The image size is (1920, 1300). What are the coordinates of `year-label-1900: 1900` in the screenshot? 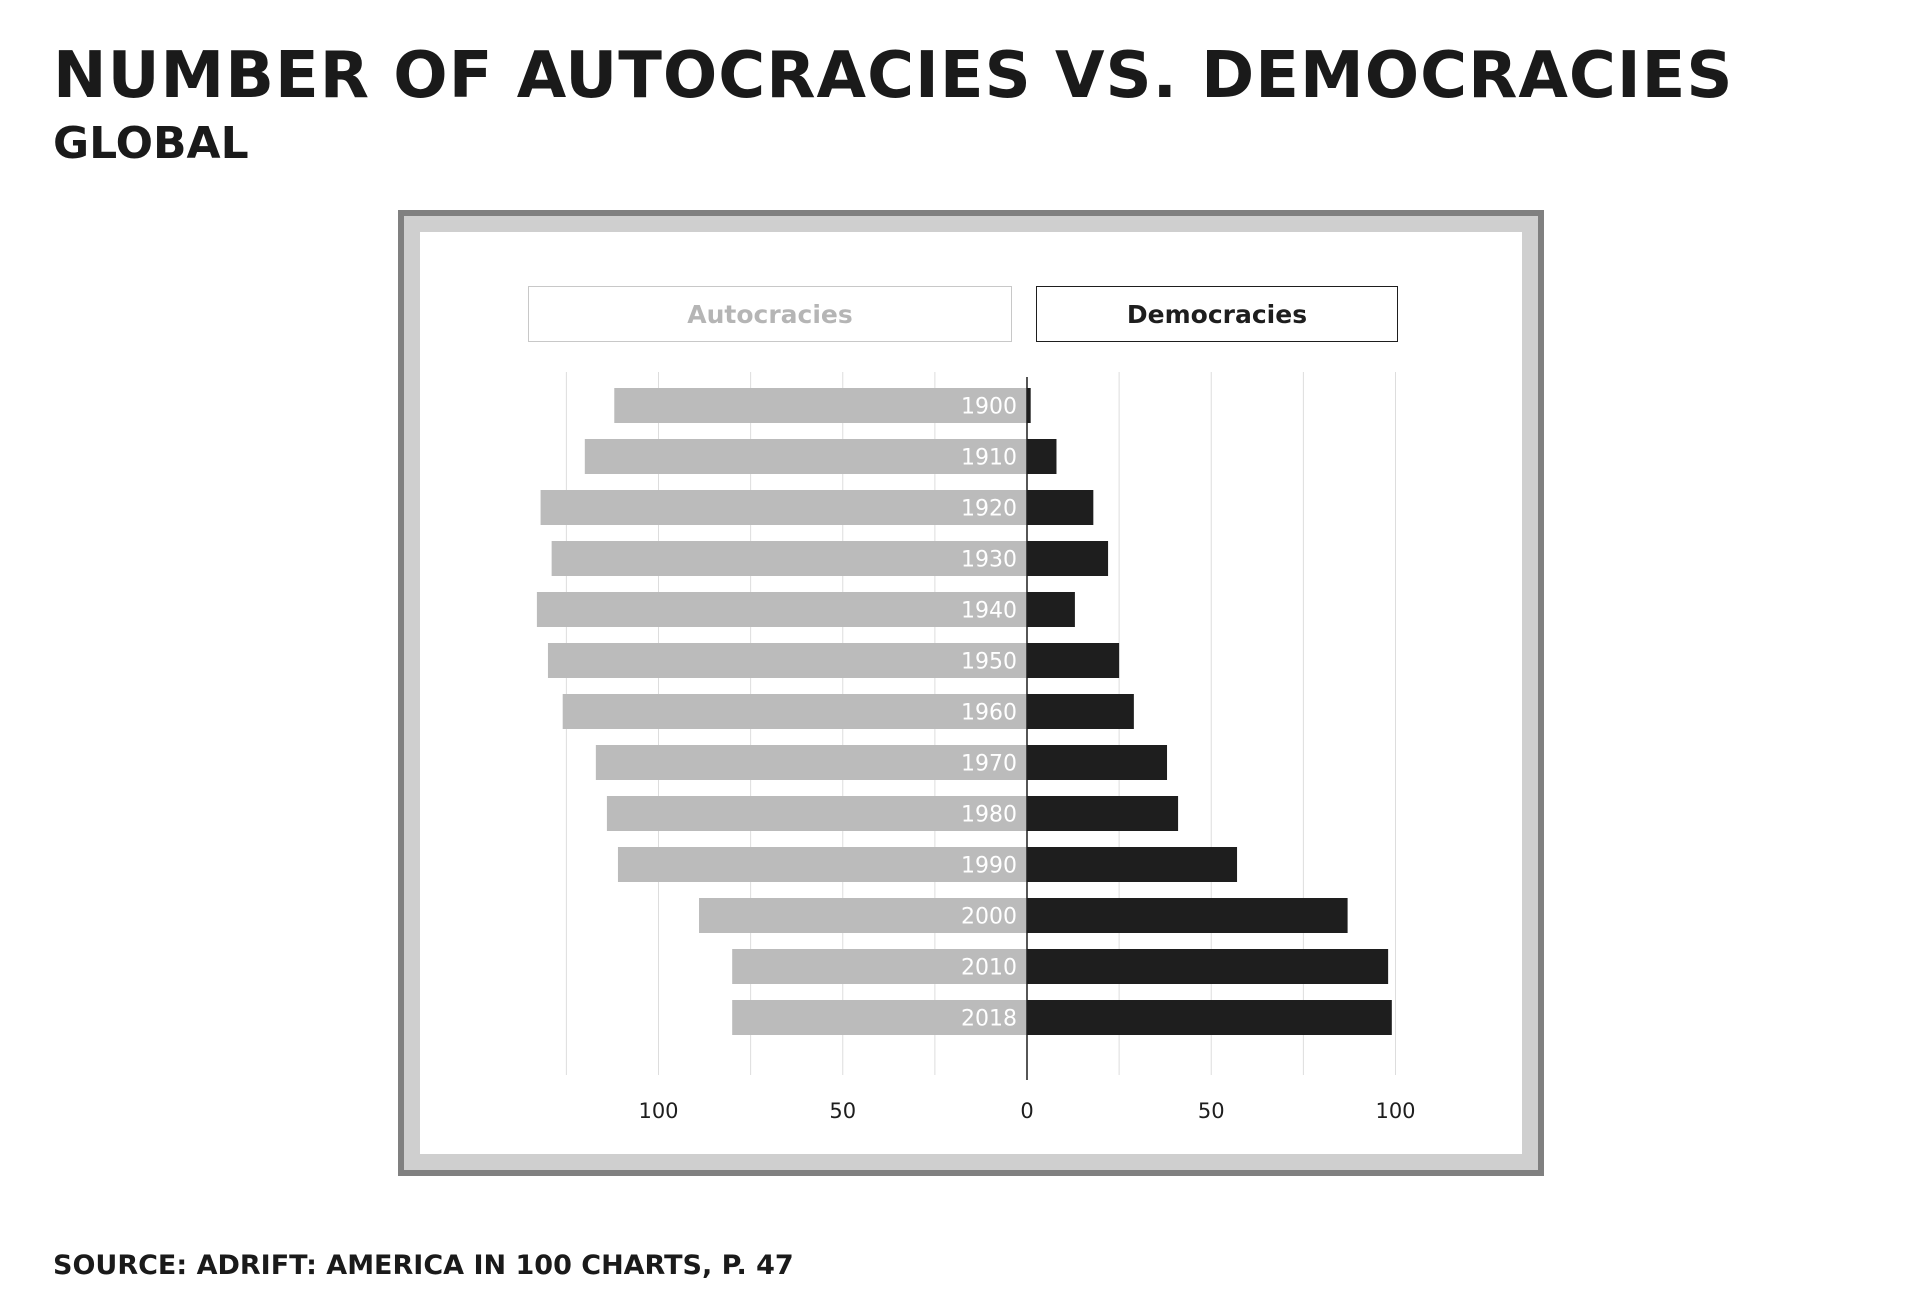 It's located at (989, 407).